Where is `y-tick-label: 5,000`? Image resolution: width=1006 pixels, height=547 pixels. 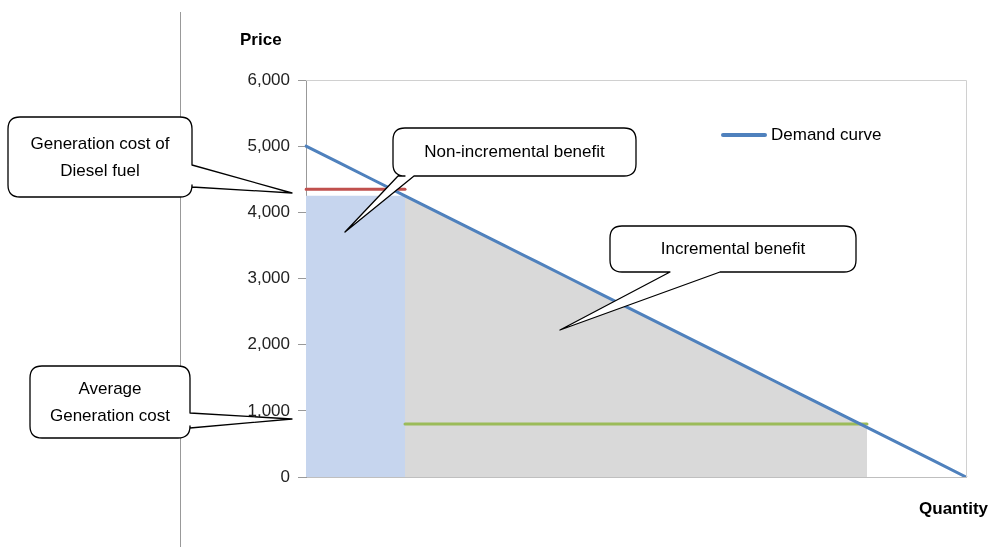 y-tick-label: 5,000 is located at coordinates (268, 145).